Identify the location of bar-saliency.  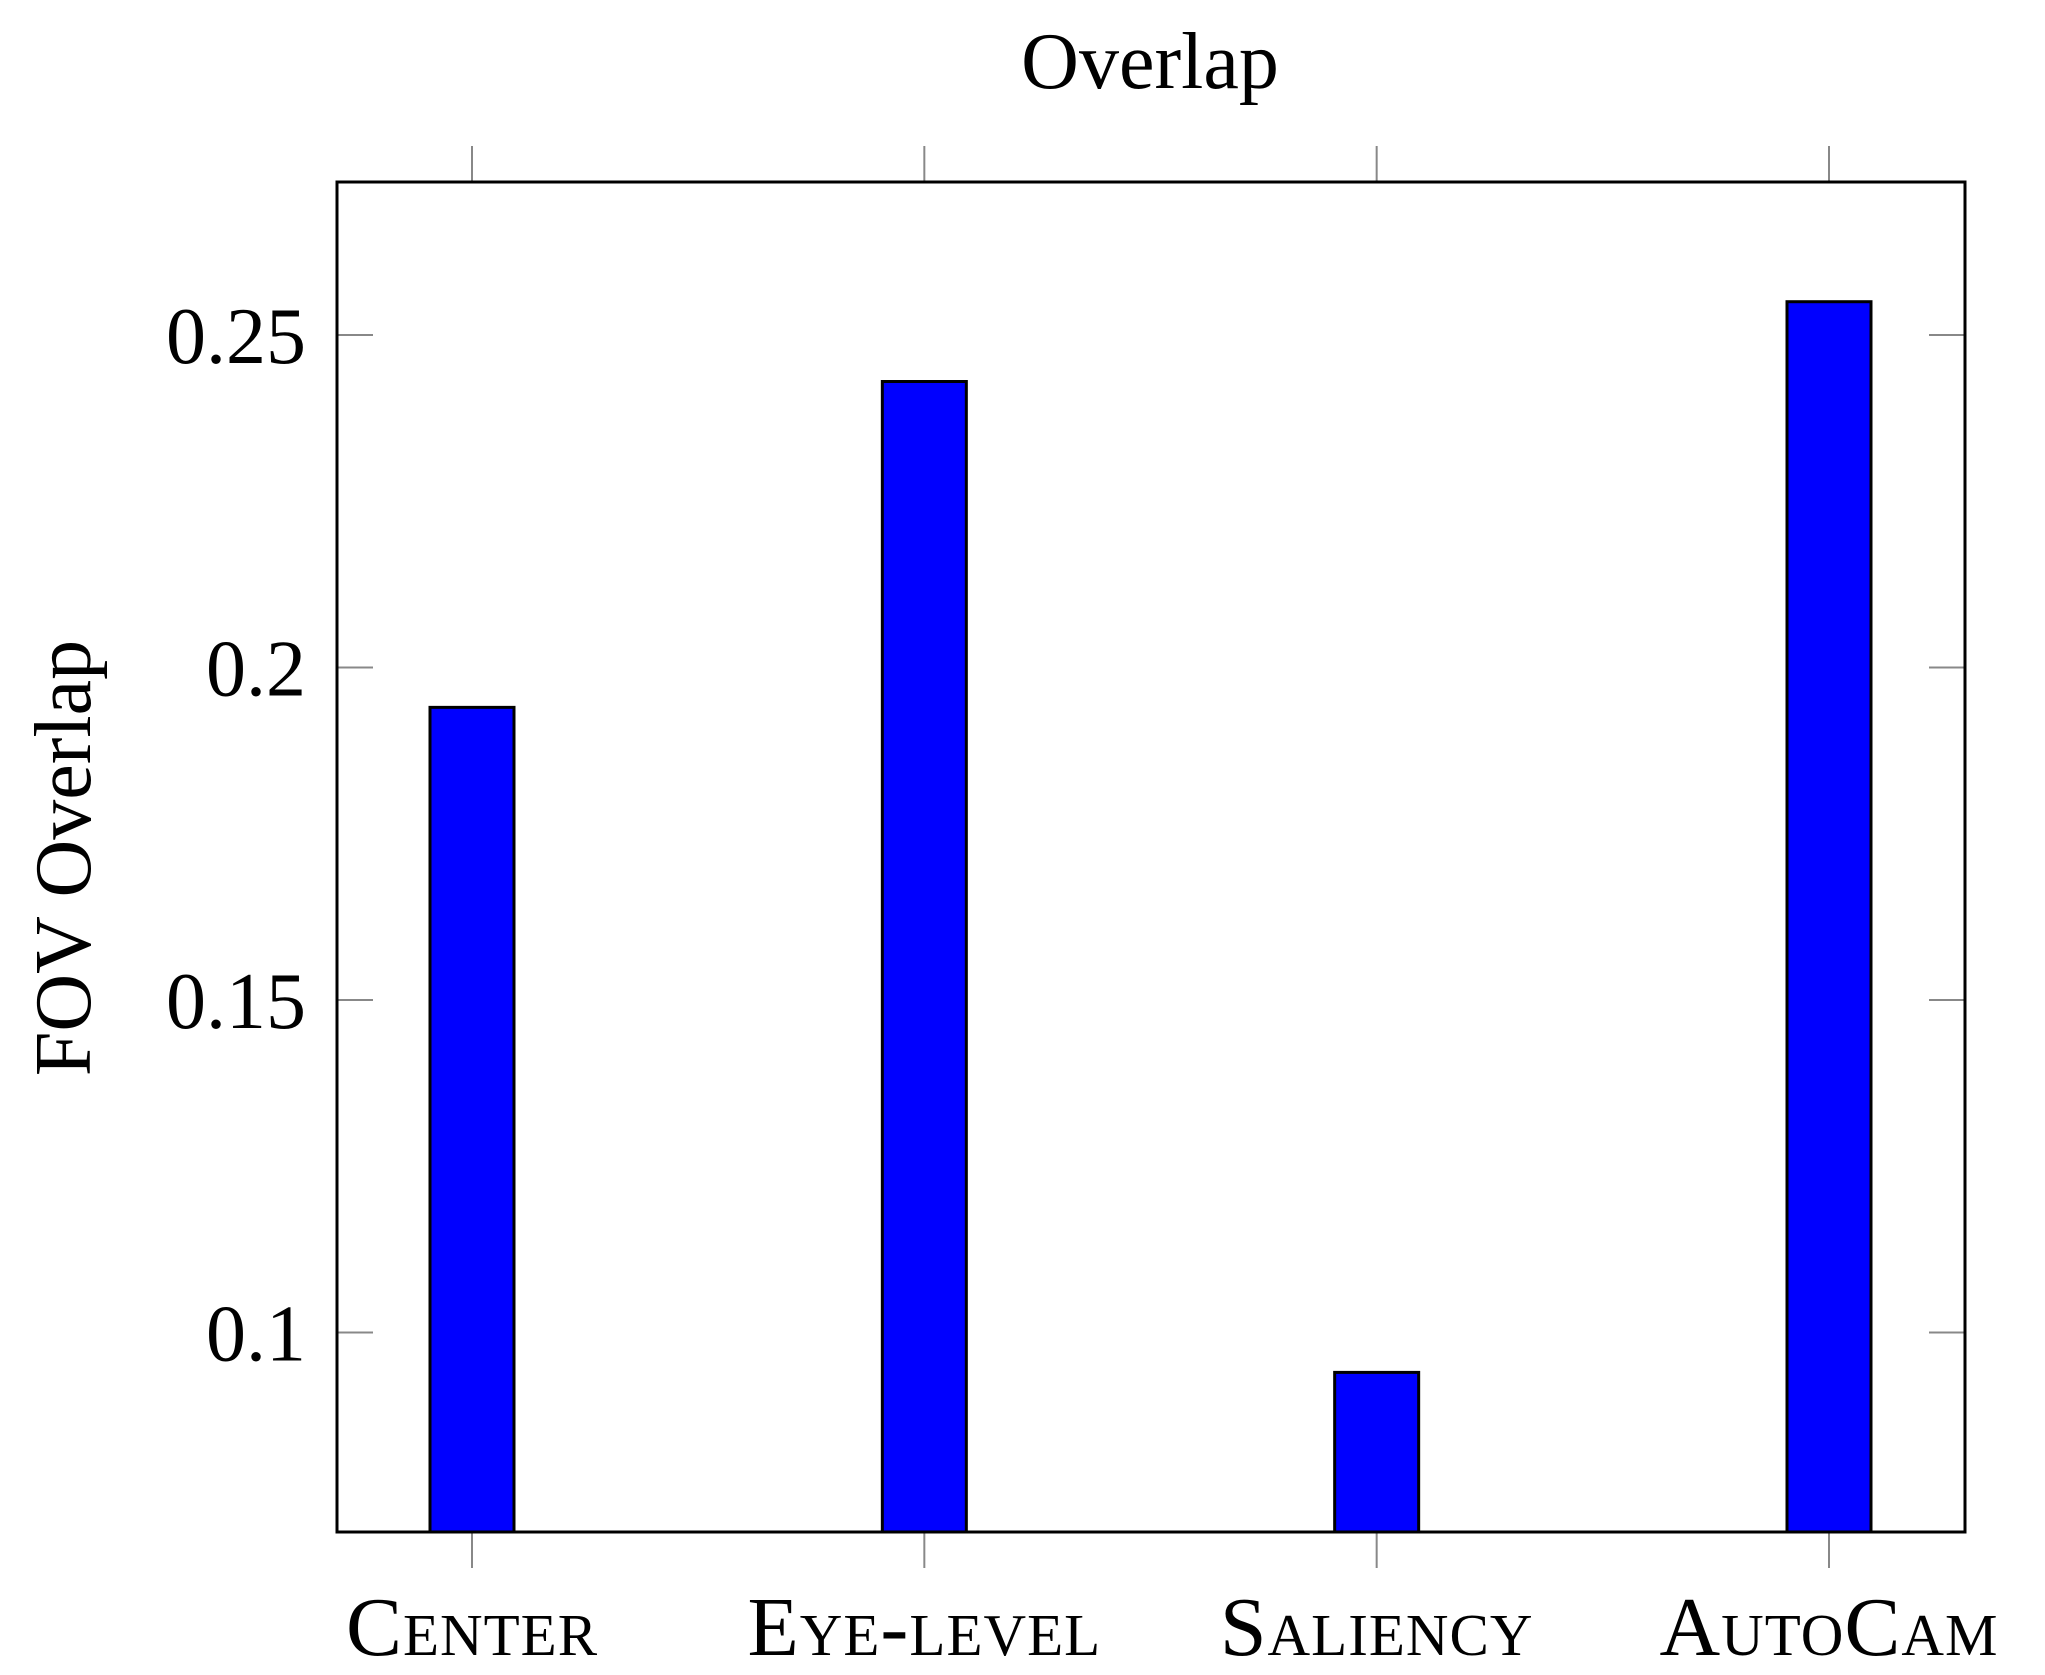
(1377, 1452).